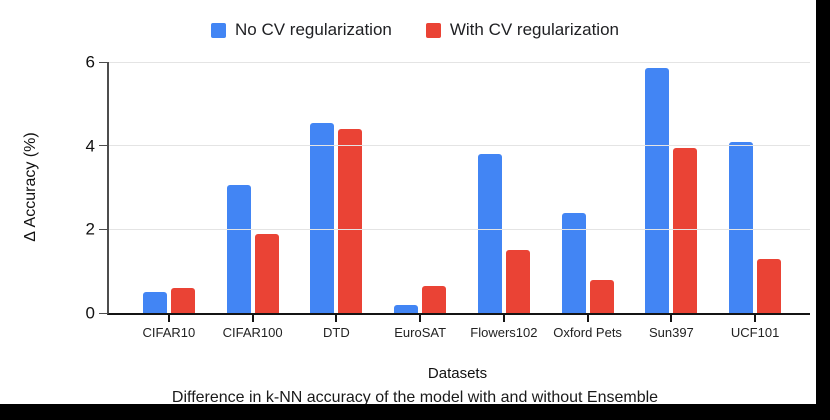  What do you see at coordinates (517, 281) in the screenshot?
I see `bar-with-cv-flowers102` at bounding box center [517, 281].